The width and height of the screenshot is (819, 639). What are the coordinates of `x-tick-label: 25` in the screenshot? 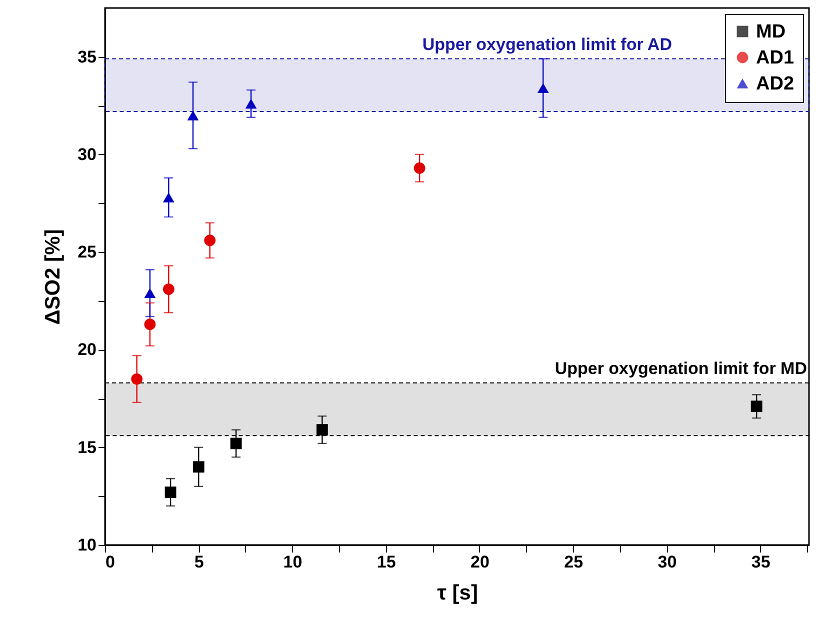 It's located at (574, 562).